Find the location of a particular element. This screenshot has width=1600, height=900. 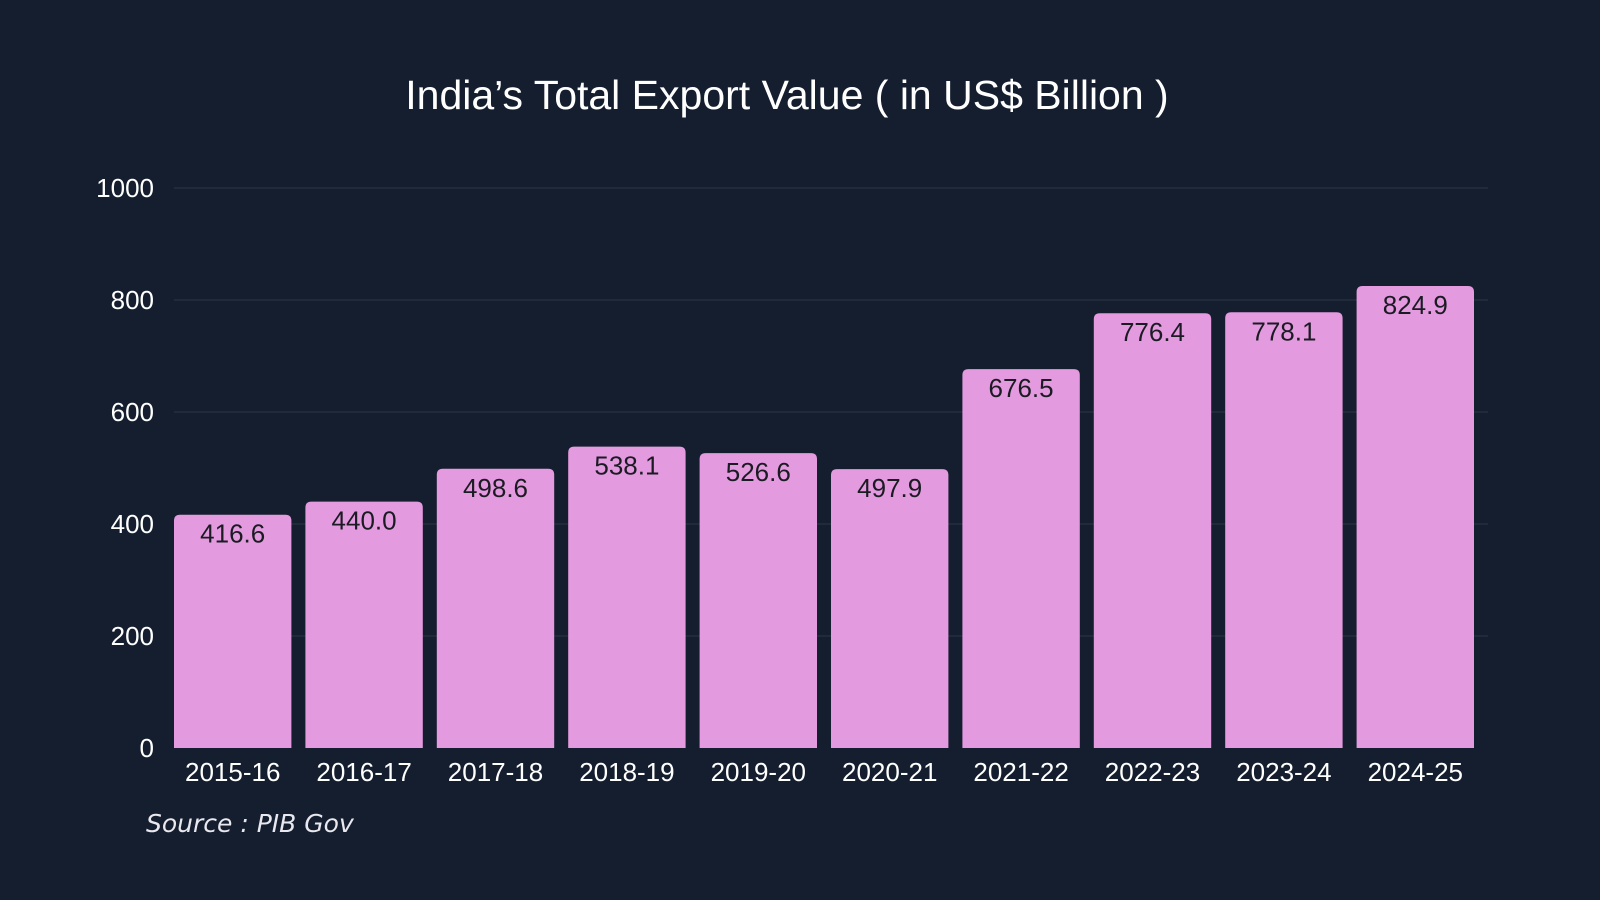

x-tick-label: 2019-20 is located at coordinates (758, 772).